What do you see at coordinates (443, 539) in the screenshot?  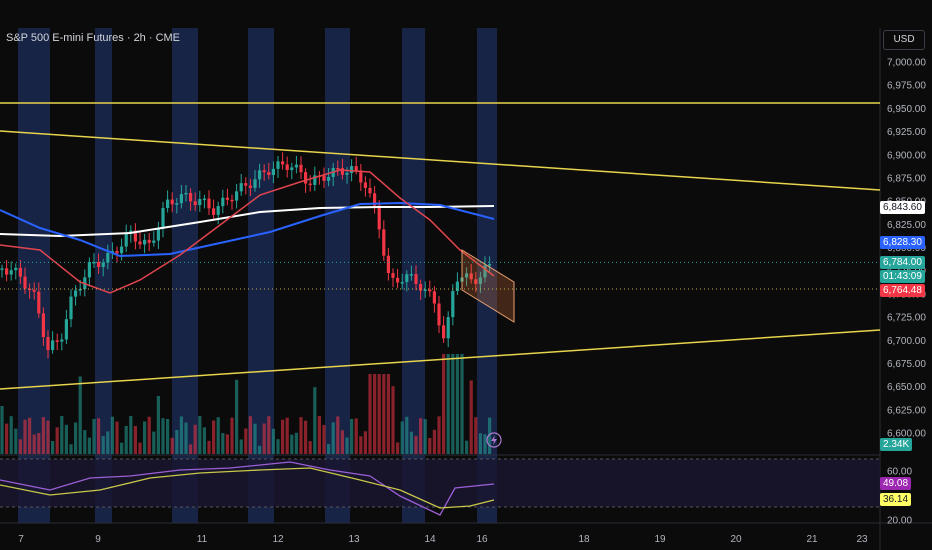 I see `time-axis: 7 9 11 12 13 14 16 18 19 20 21 23` at bounding box center [443, 539].